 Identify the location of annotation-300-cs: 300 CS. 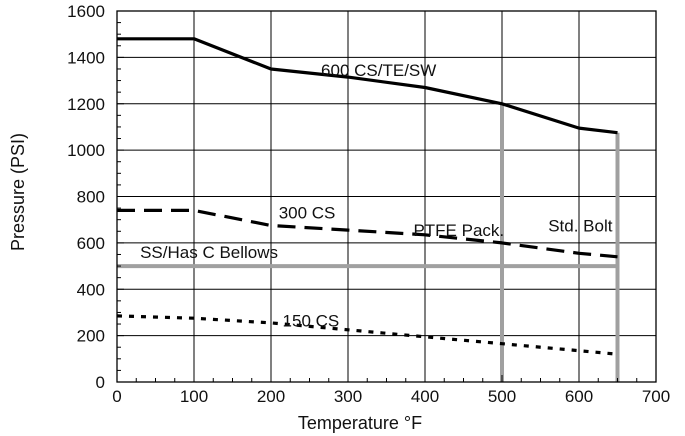
(307, 213).